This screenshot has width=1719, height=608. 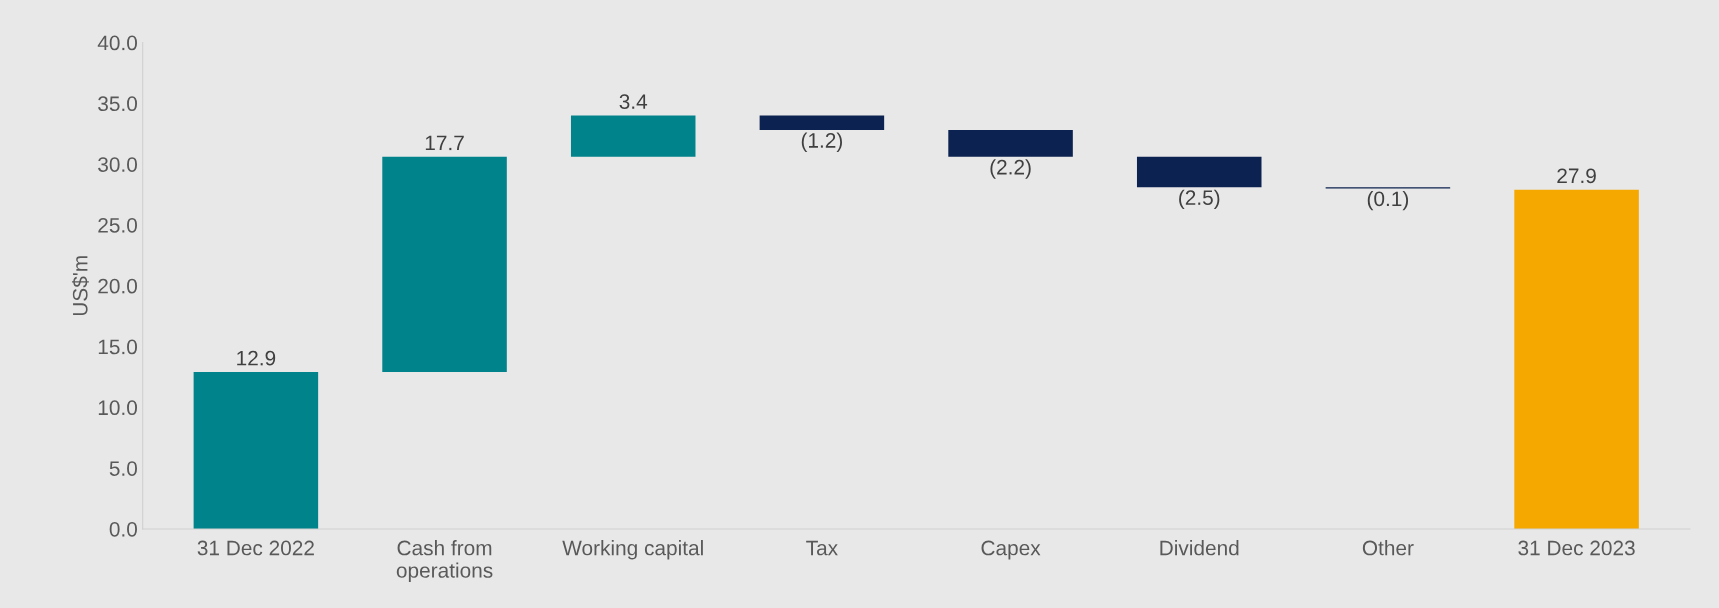 What do you see at coordinates (117, 43) in the screenshot?
I see `y-tick-label: 40.0` at bounding box center [117, 43].